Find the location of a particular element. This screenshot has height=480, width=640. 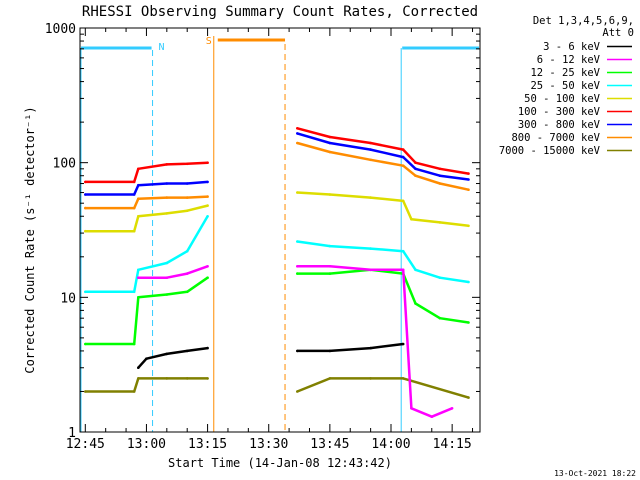

x-tick-label-4: 13:45 is located at coordinates (329, 444).